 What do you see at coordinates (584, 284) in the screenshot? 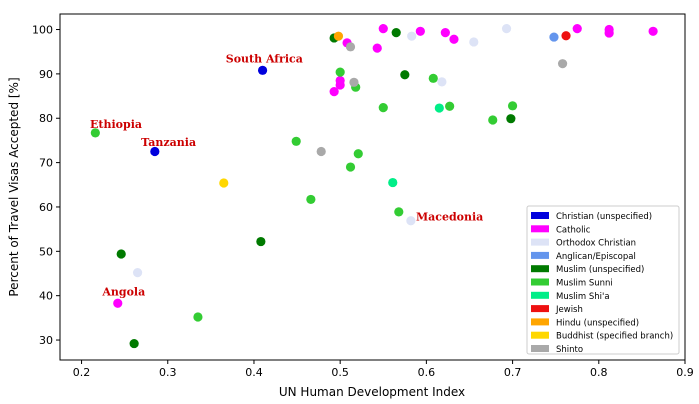
I see `legend-label: Muslim Sunni` at bounding box center [584, 284].